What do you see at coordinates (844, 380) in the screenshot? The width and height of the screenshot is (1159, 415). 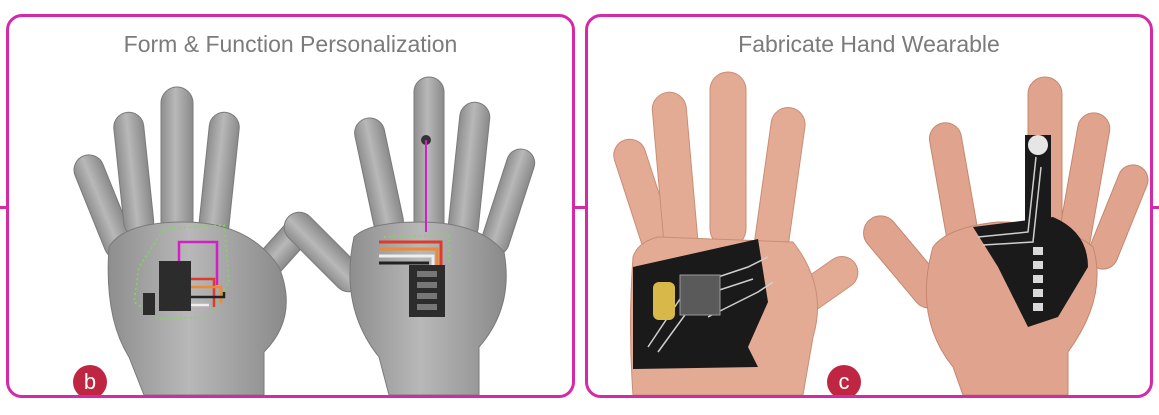 I see `badge-c: c` at bounding box center [844, 380].